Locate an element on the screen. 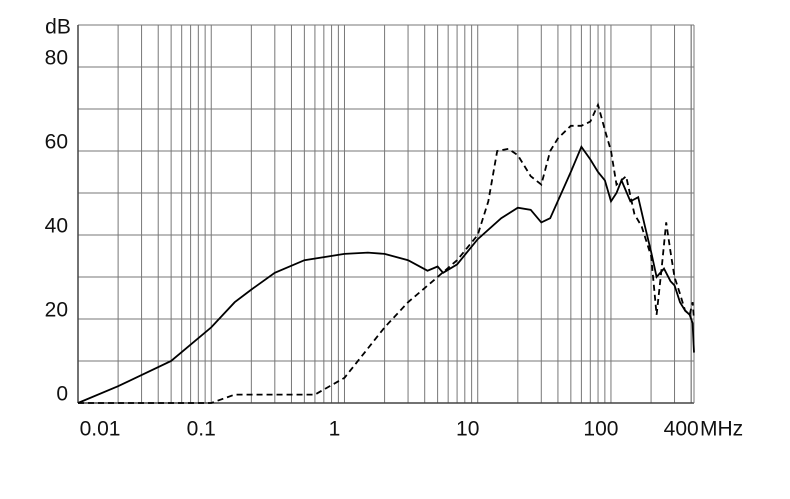 Image resolution: width=790 pixels, height=499 pixels. y-tick-label: 80 is located at coordinates (56, 58).